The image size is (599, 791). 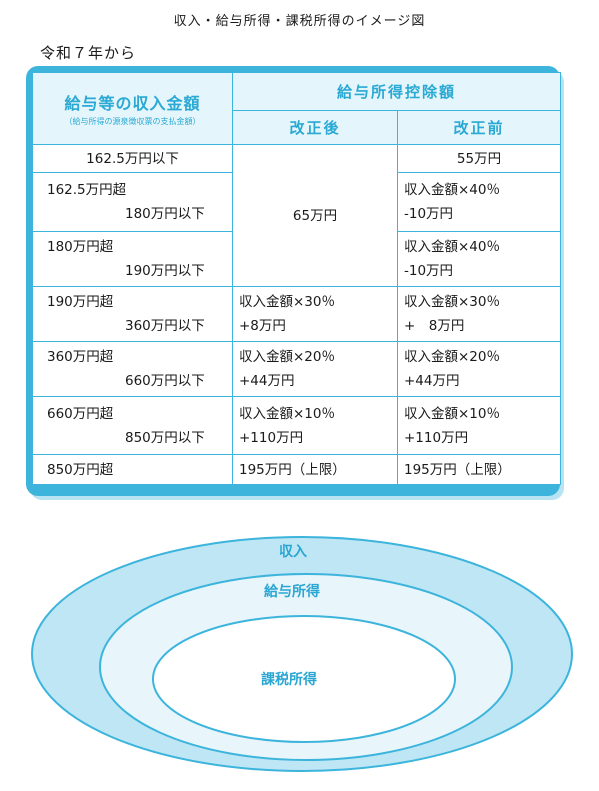 What do you see at coordinates (80, 357) in the screenshot?
I see `income-text: 360万円超` at bounding box center [80, 357].